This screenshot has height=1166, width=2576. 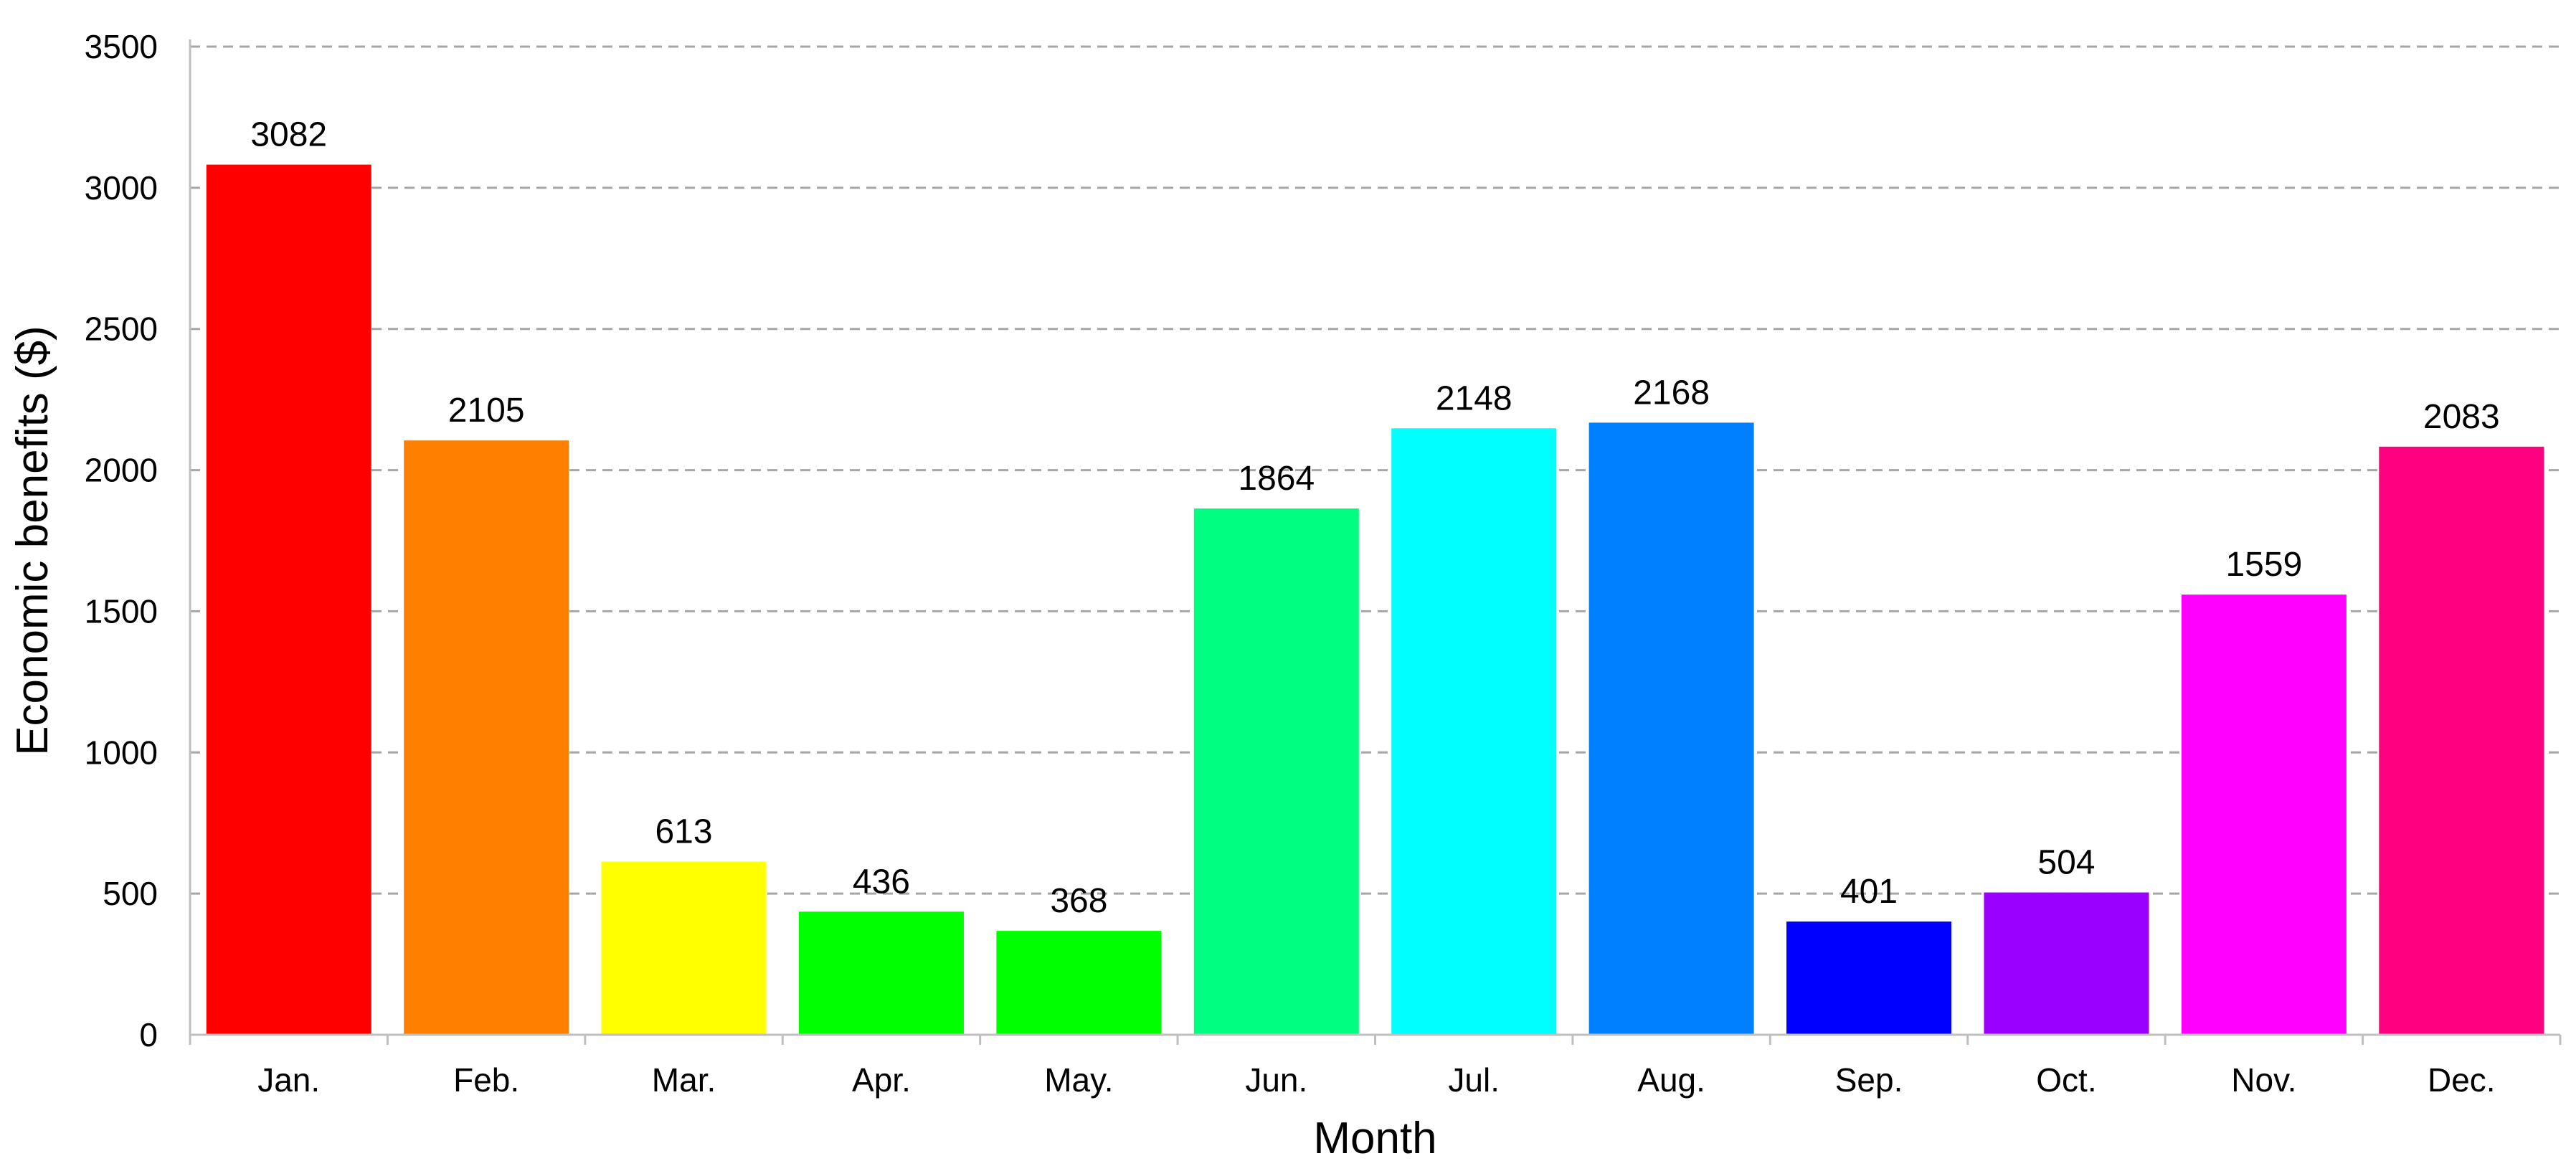 I want to click on x-tick-label: Mar., so click(x=684, y=1080).